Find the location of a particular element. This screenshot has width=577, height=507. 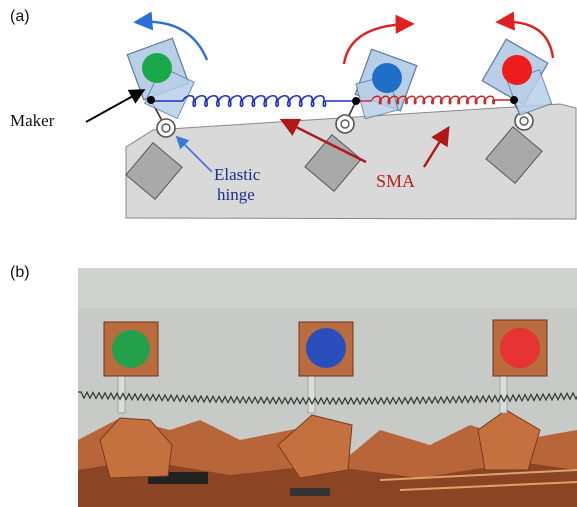

marker-red is located at coordinates (517, 77).